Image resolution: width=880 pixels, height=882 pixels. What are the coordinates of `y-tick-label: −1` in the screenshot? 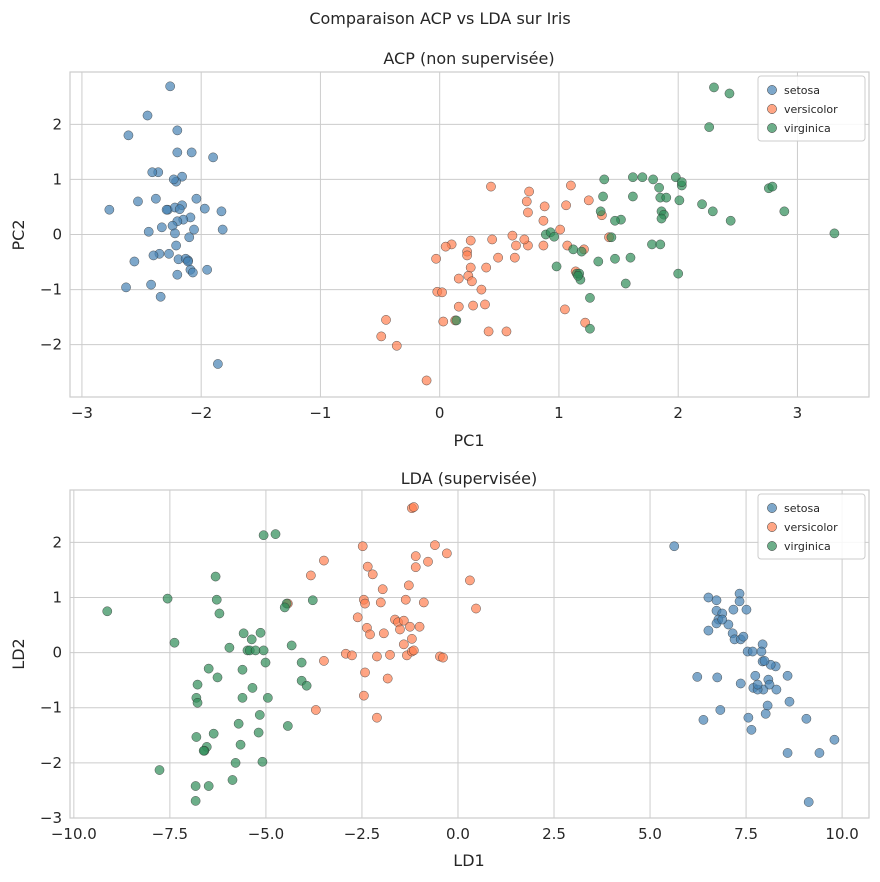 It's located at (51, 708).